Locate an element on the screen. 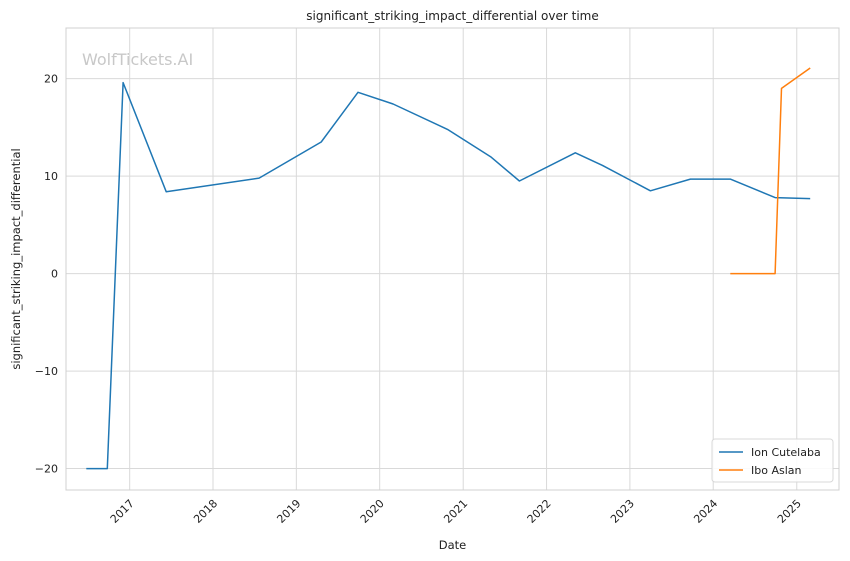 This screenshot has width=850, height=561. watermark: WolfTickets.AI is located at coordinates (137, 59).